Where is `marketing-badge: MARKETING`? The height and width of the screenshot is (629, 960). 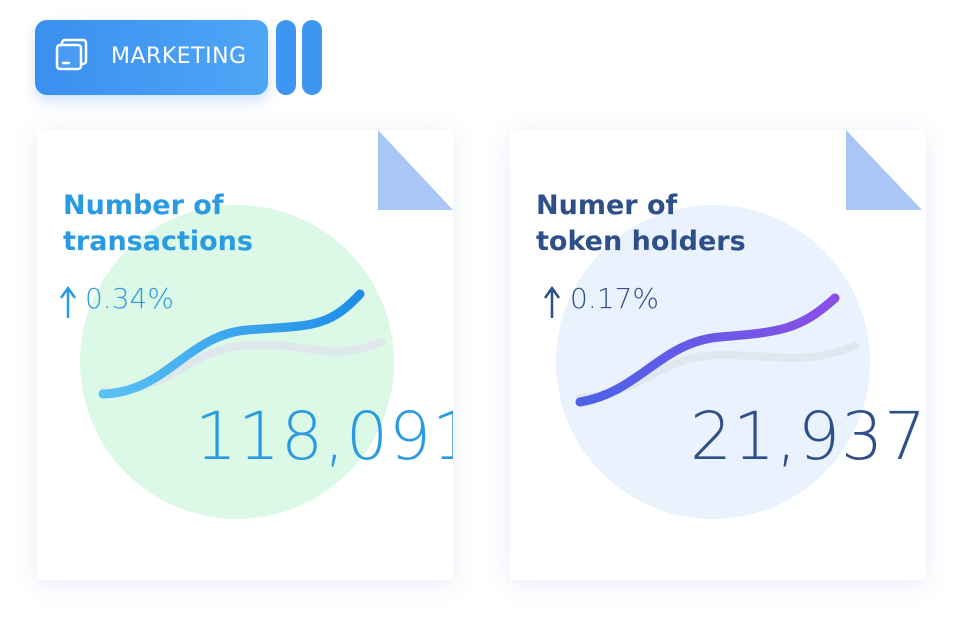 marketing-badge: MARKETING is located at coordinates (151, 57).